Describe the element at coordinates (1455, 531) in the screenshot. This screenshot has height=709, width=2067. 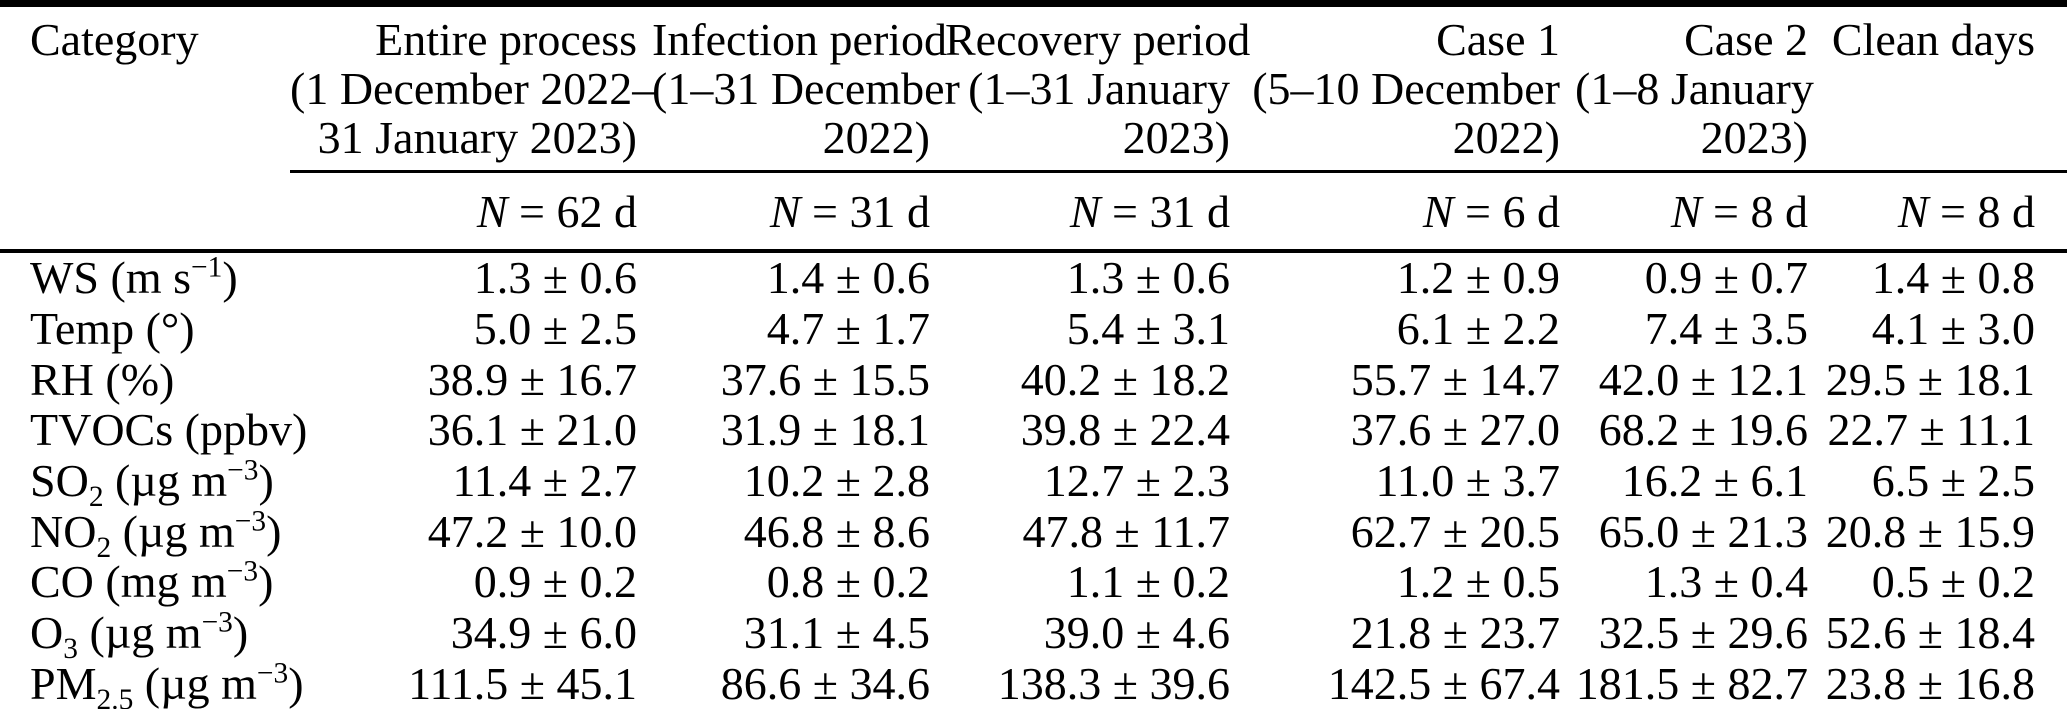
I see `value-cell: 62.7 ± 20.5` at that location.